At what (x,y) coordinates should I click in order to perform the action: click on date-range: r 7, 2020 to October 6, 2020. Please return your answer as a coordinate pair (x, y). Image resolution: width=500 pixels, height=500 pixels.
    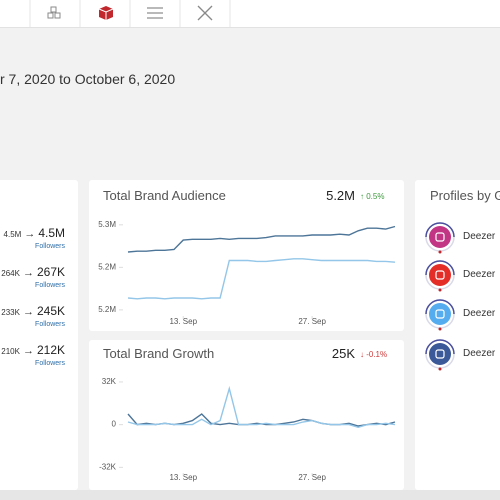
    Looking at the image, I should click on (88, 79).